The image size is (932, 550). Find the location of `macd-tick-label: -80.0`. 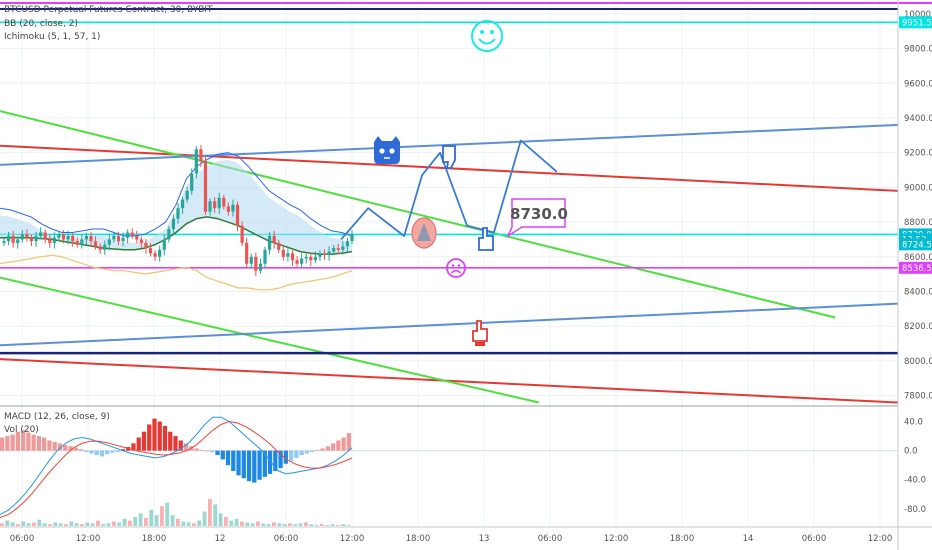

macd-tick-label: -80.0 is located at coordinates (915, 510).